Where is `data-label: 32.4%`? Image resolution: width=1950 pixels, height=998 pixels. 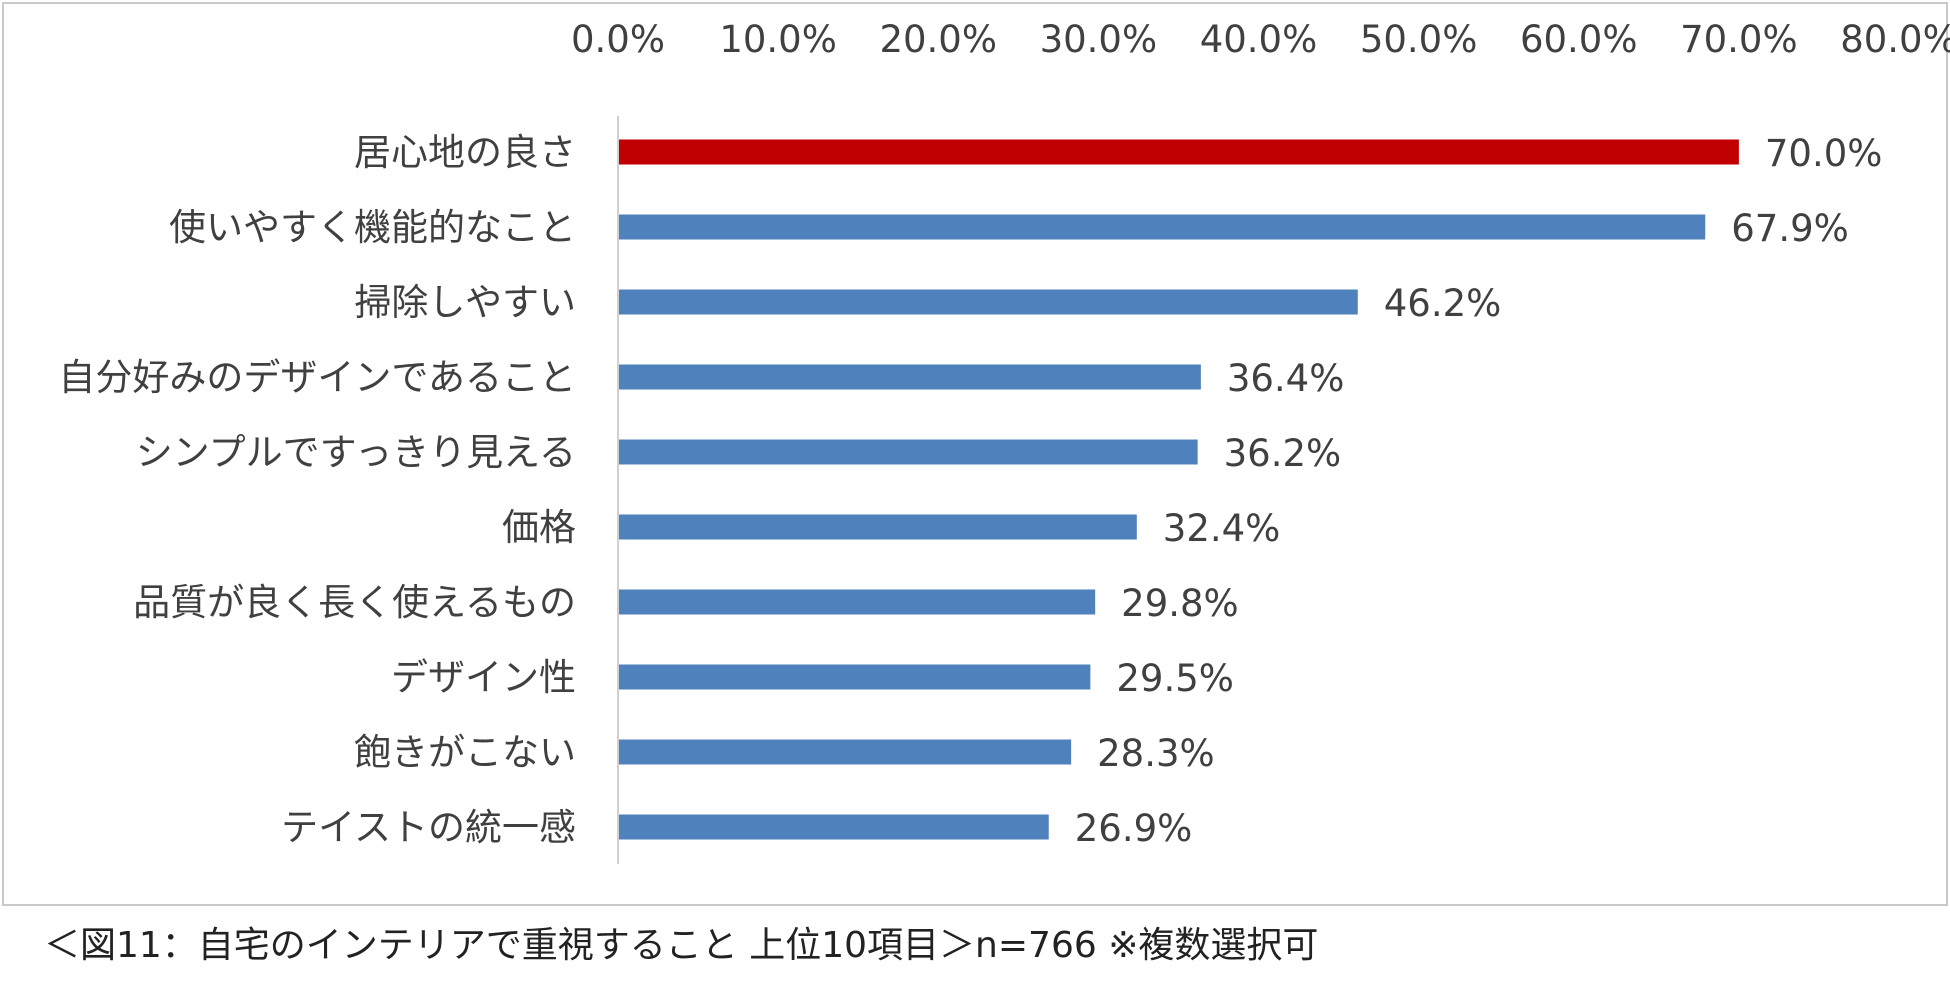 data-label: 32.4% is located at coordinates (1222, 528).